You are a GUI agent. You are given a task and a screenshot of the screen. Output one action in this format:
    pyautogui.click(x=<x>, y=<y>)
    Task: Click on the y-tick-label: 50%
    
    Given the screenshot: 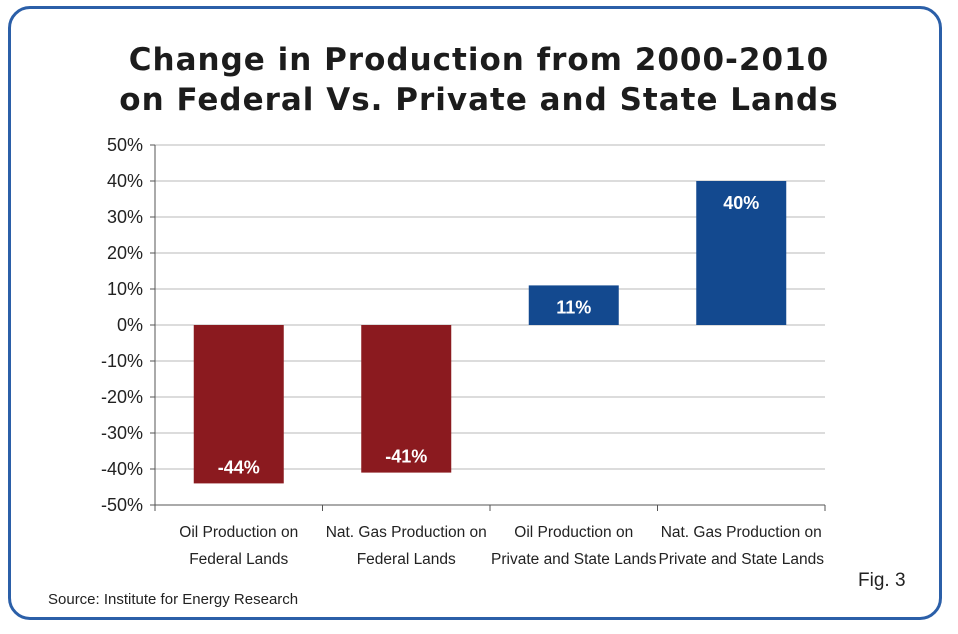 What is the action you would take?
    pyautogui.click(x=125, y=145)
    